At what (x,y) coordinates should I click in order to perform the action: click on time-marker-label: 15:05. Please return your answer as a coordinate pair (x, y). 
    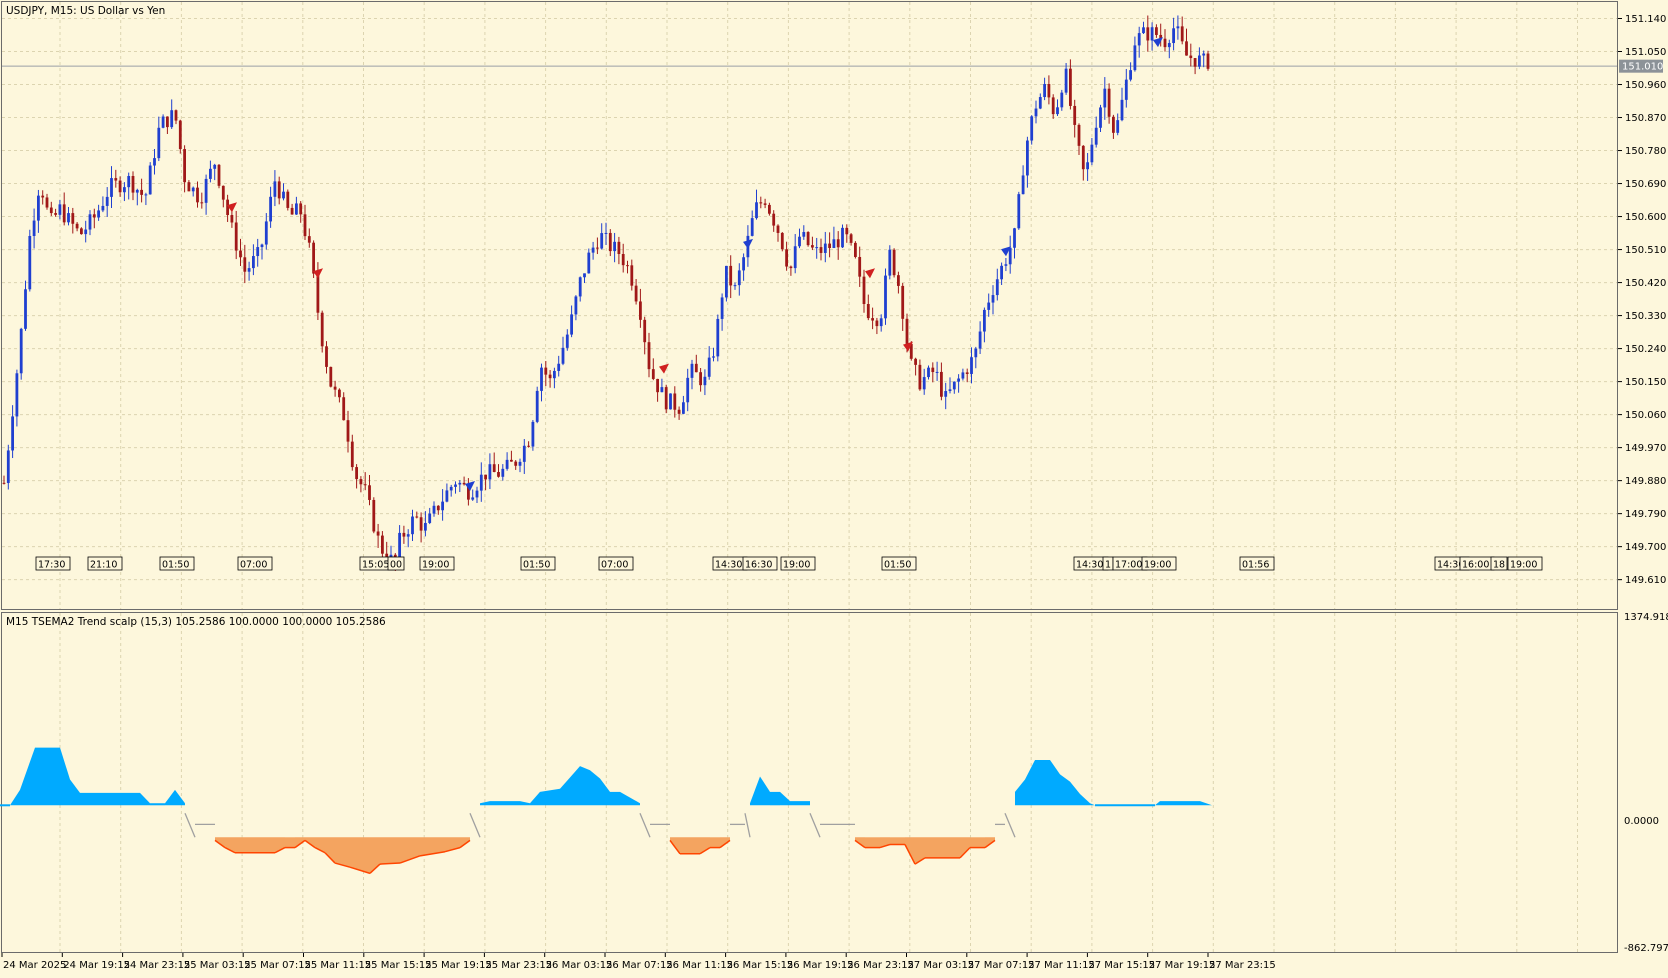
    Looking at the image, I should click on (375, 565).